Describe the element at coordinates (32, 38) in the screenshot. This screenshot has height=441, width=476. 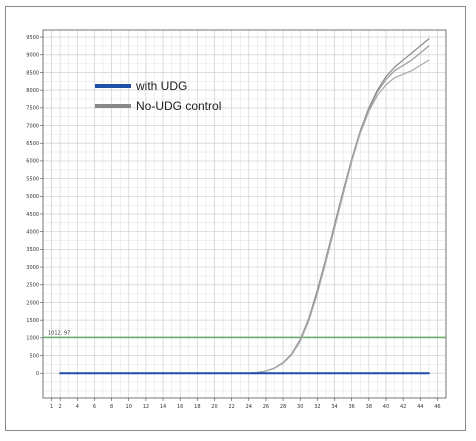
I see `y-tick-label: 9500` at that location.